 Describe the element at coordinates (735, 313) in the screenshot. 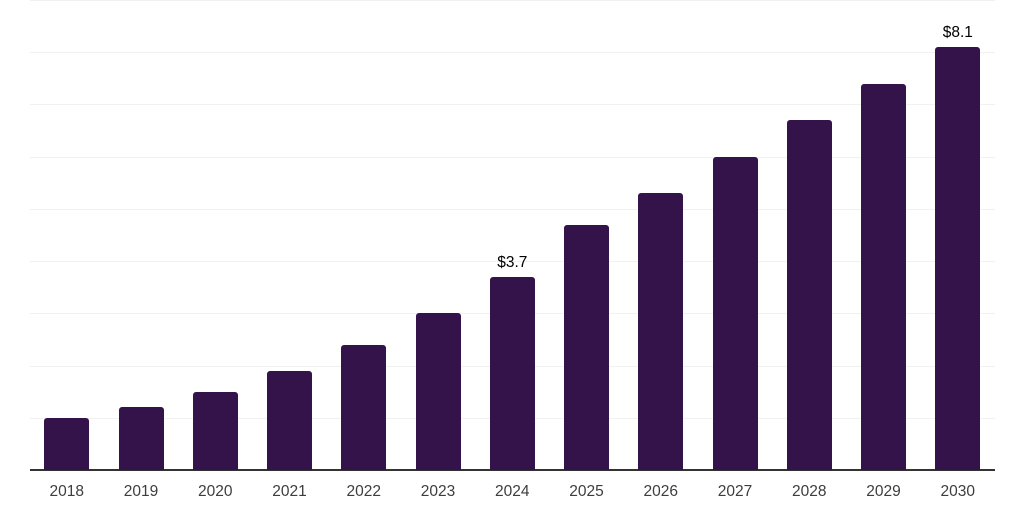

I see `bar-2027` at that location.